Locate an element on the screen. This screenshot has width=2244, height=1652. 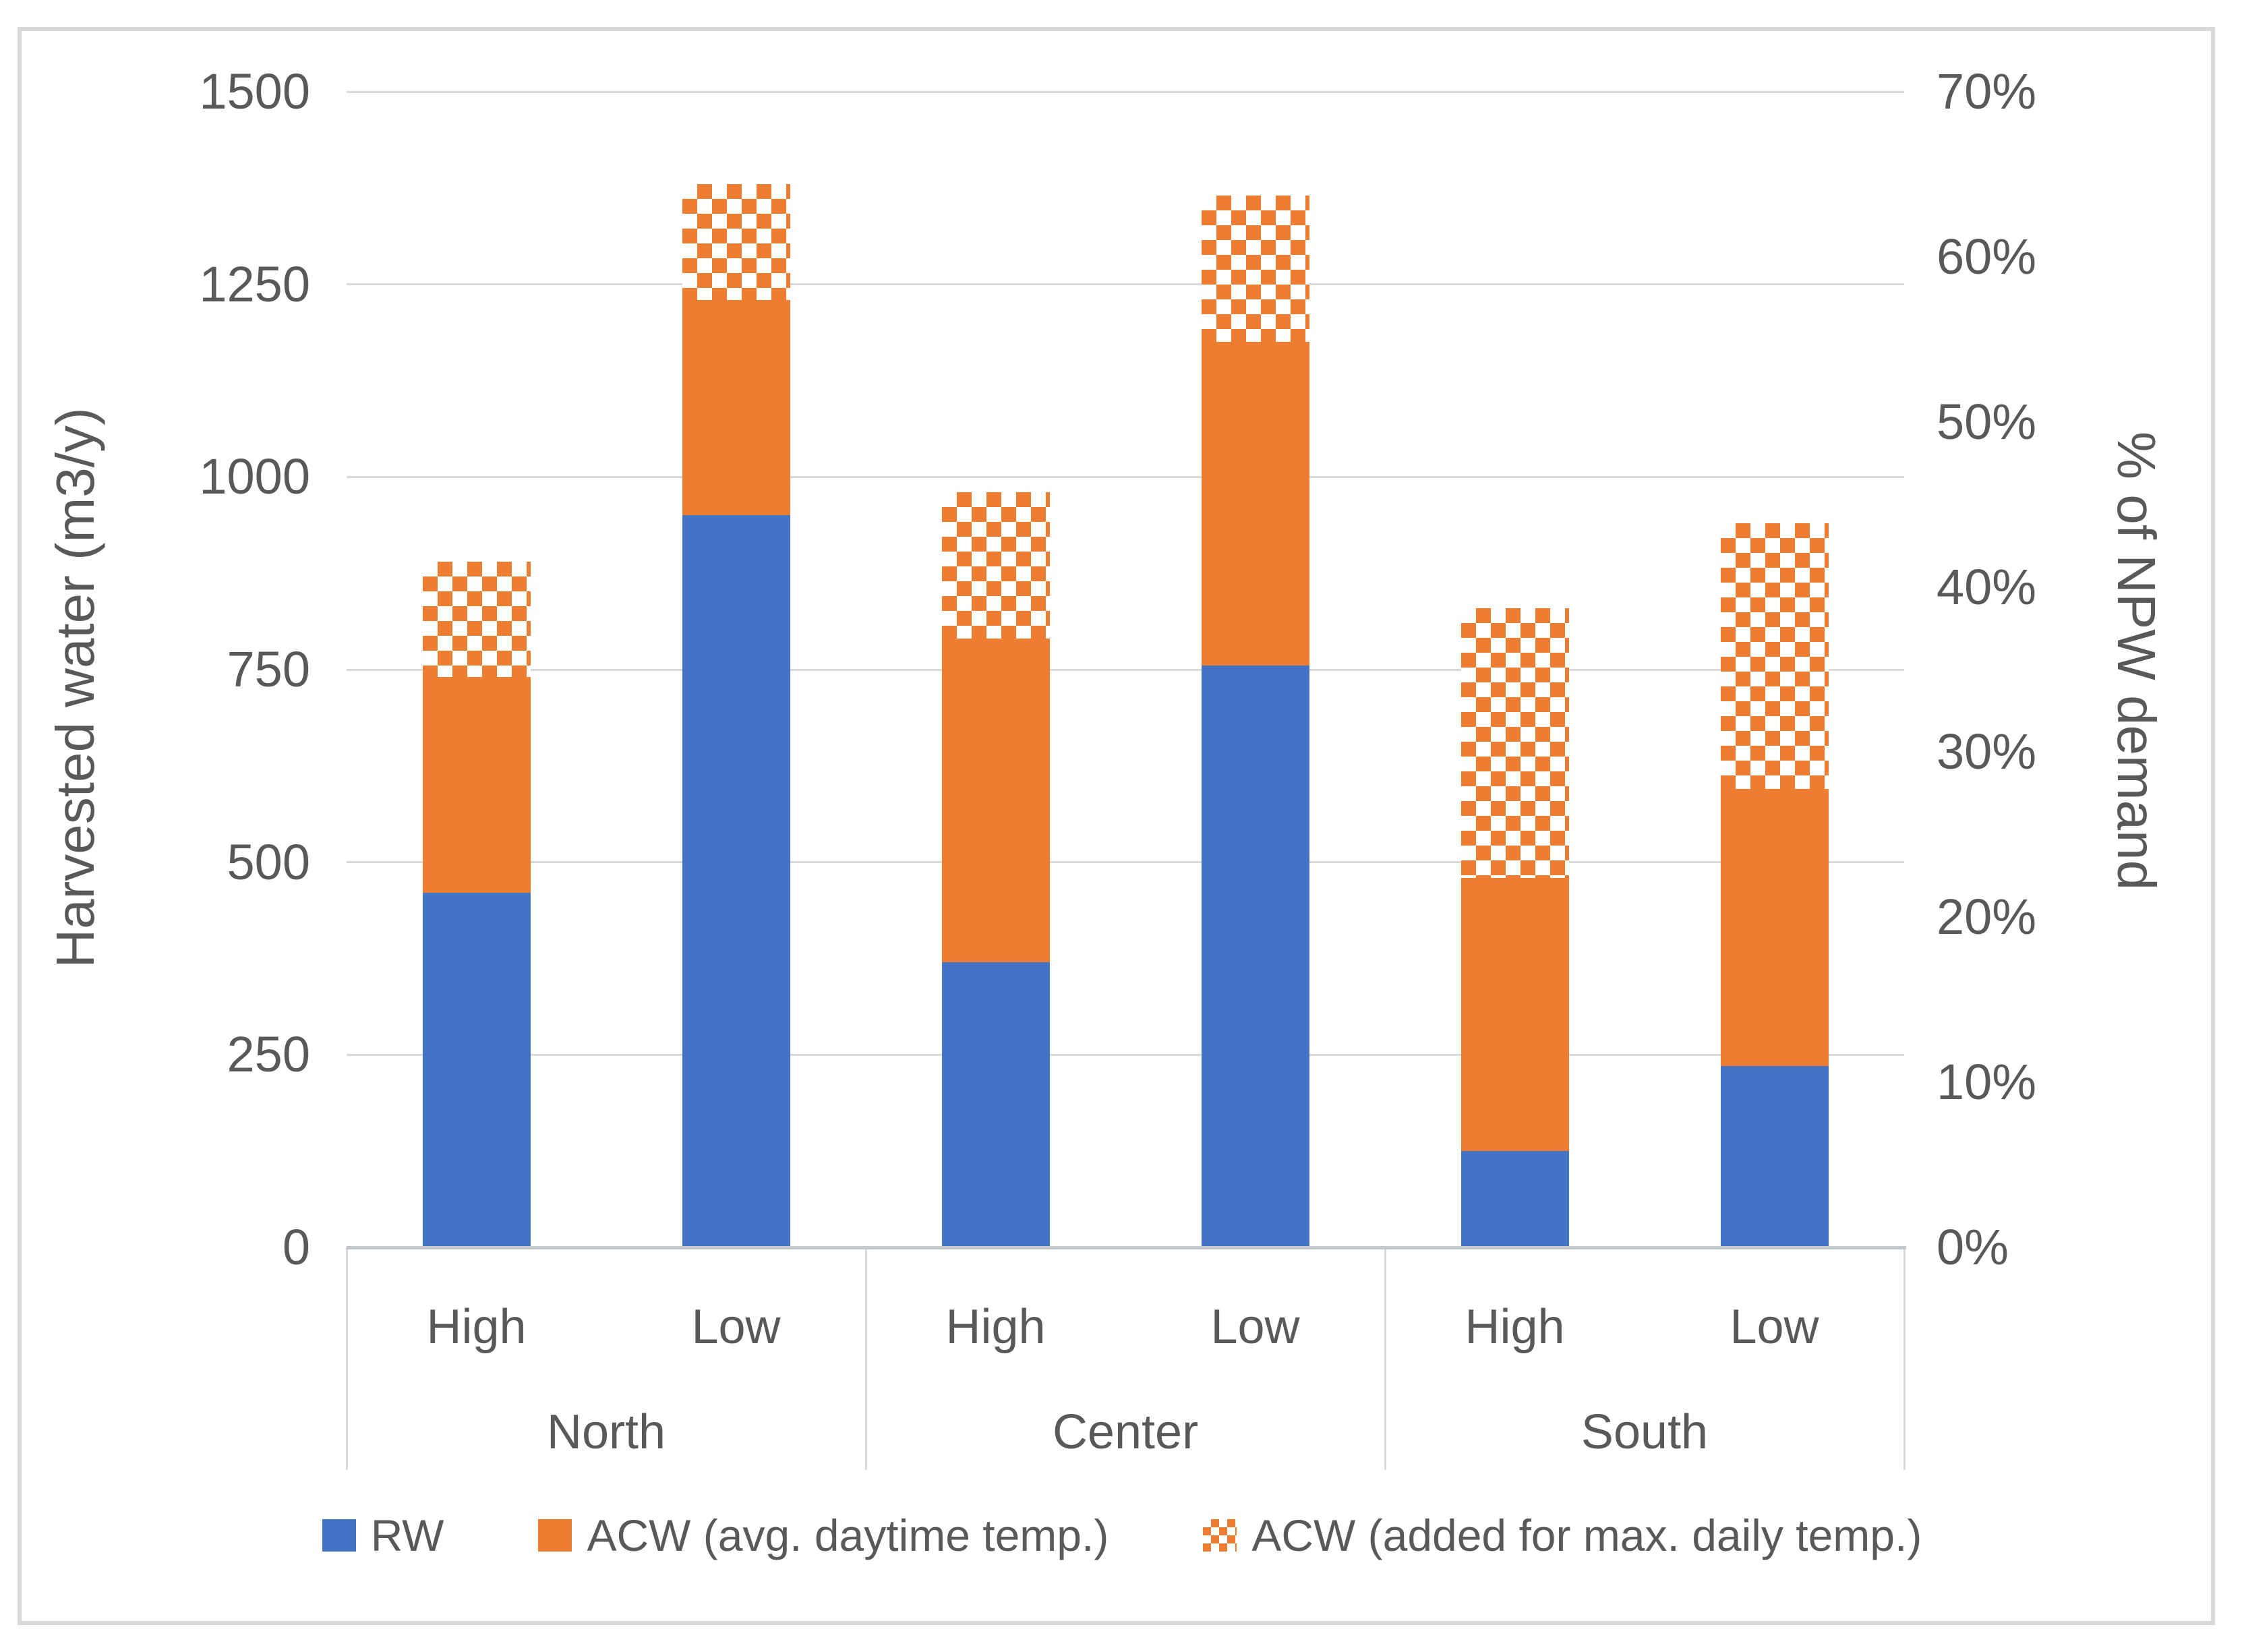
y2-axis-tick-label: 40% is located at coordinates (1987, 586).